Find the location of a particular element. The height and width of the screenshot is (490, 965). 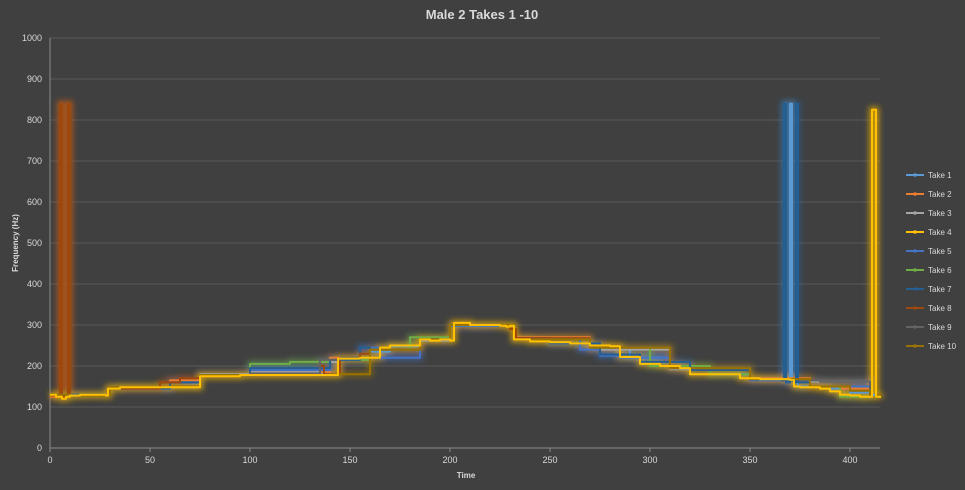

legend-label: Take 6 is located at coordinates (940, 270).